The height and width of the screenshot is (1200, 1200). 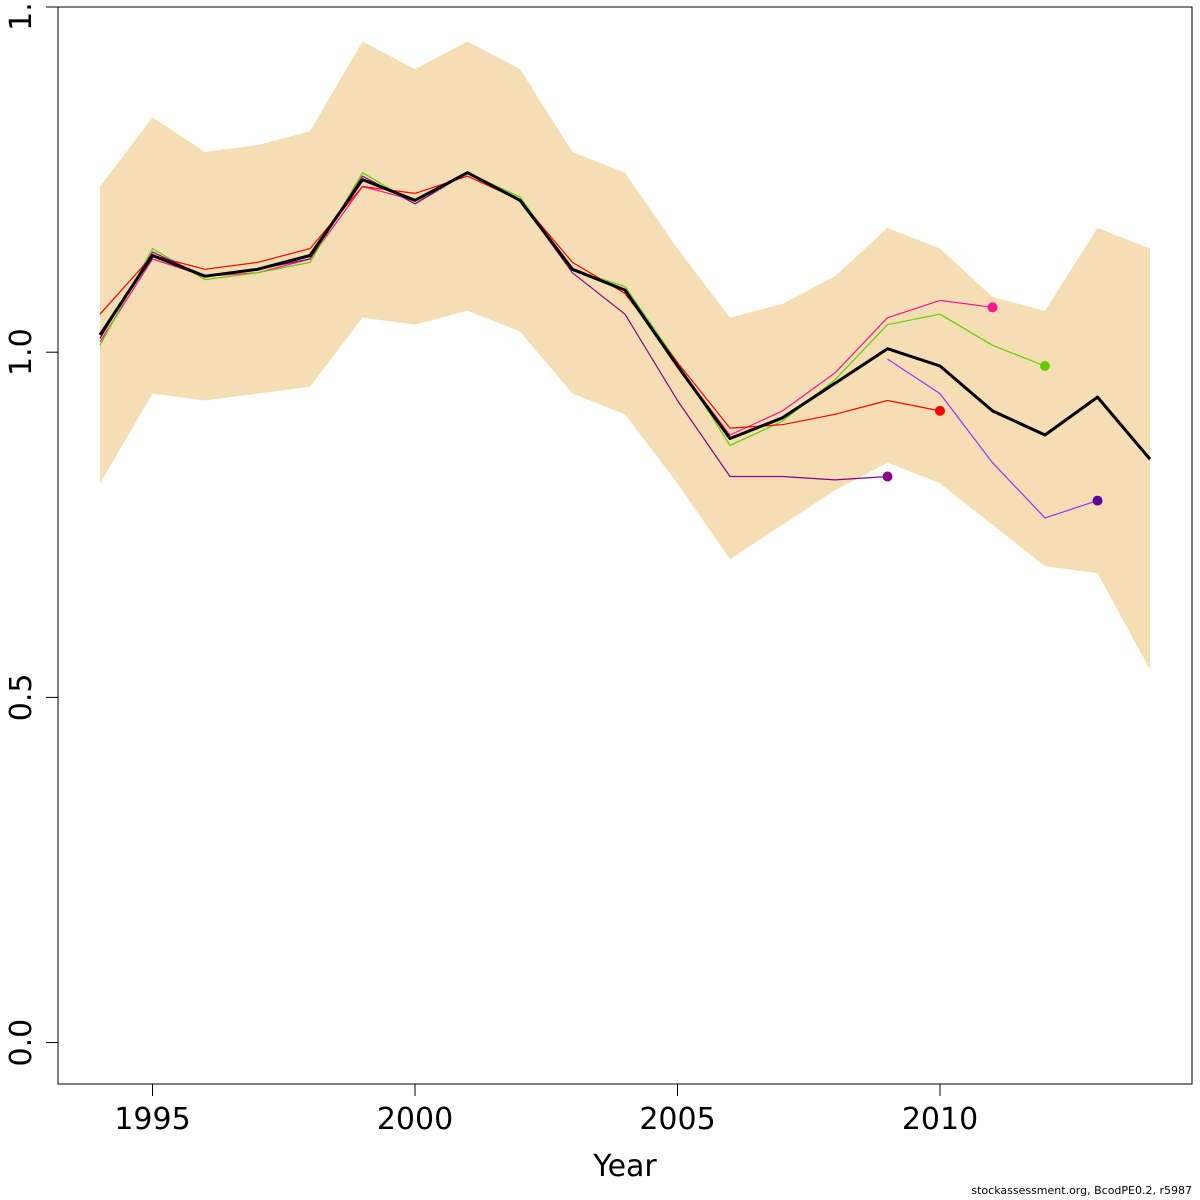 I want to click on y-tick-label: 1.0, so click(x=21, y=352).